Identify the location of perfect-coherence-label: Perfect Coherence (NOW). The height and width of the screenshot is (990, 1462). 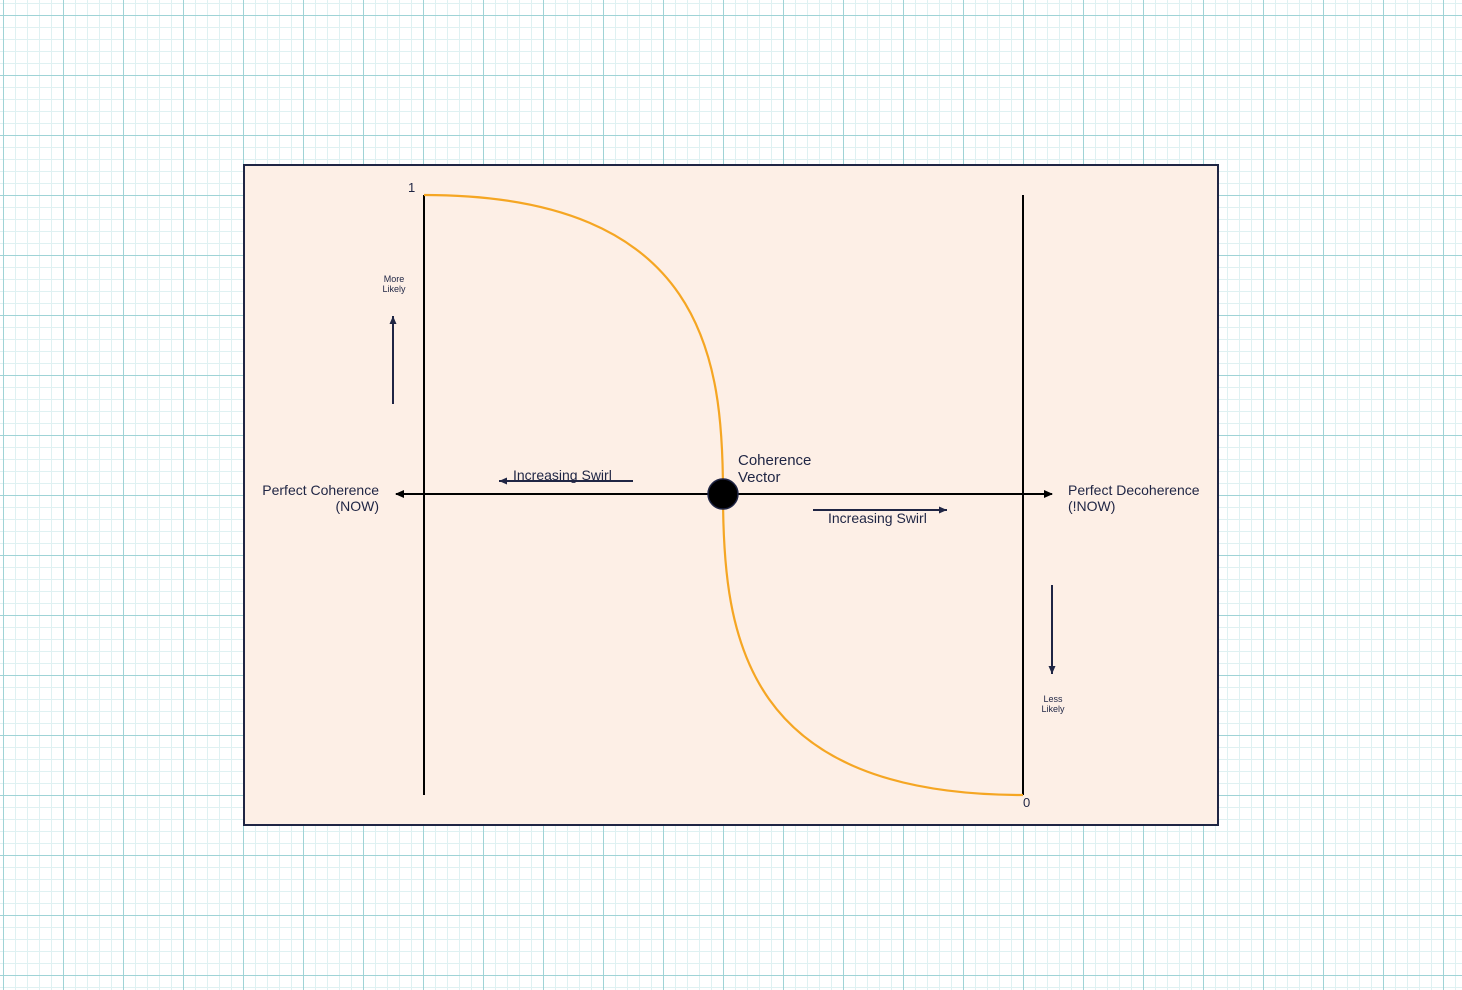
(320, 498).